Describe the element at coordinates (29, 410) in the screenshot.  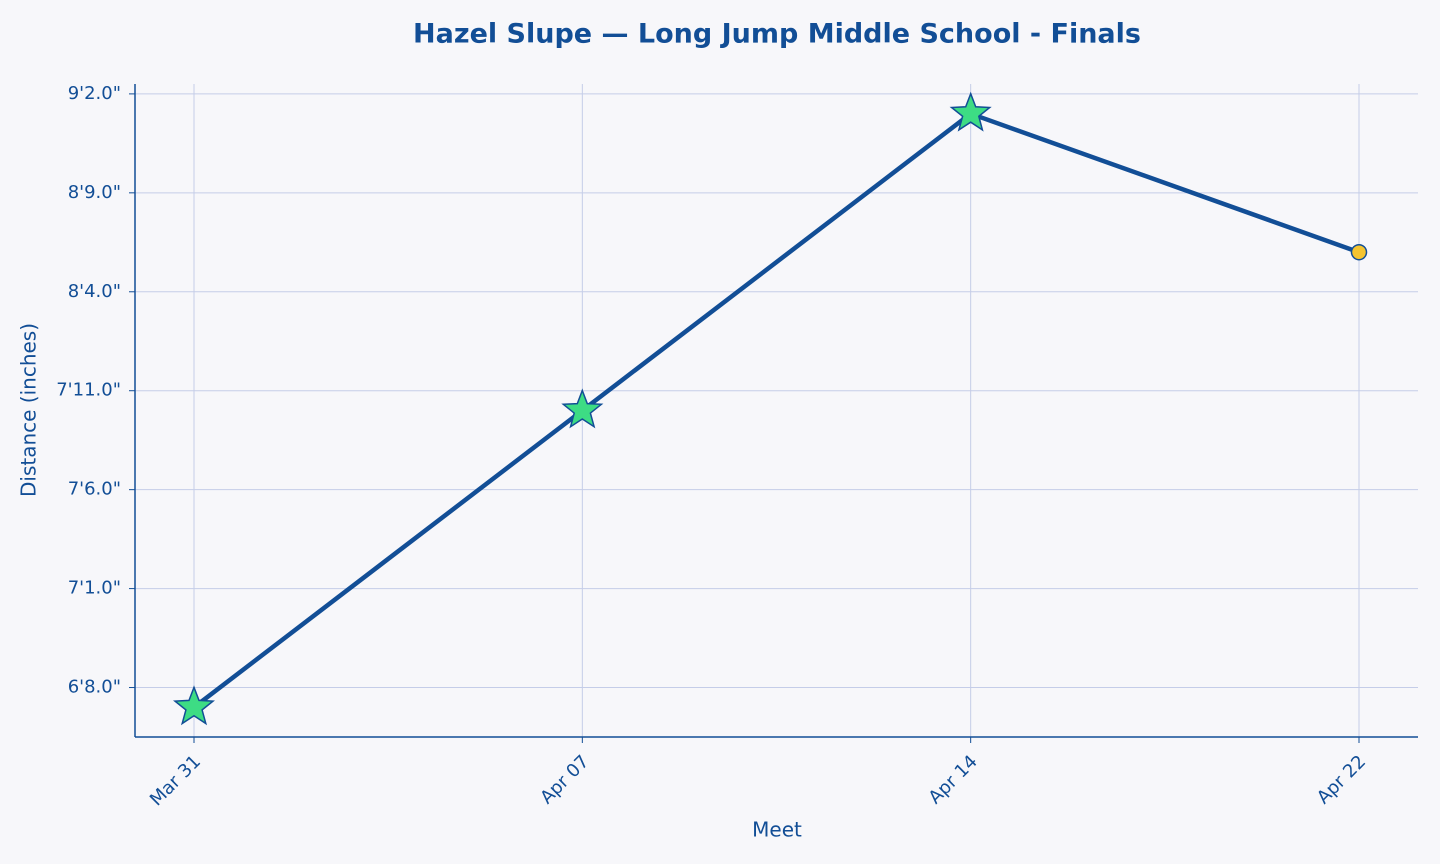
I see `y-axis-label: Distance (inches)` at that location.